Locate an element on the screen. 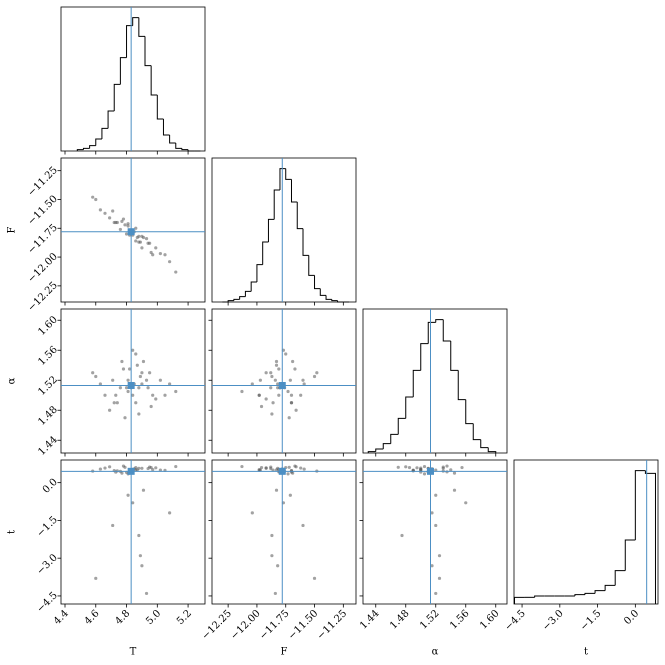  y-tick-label: 1.56 is located at coordinates (48, 356).